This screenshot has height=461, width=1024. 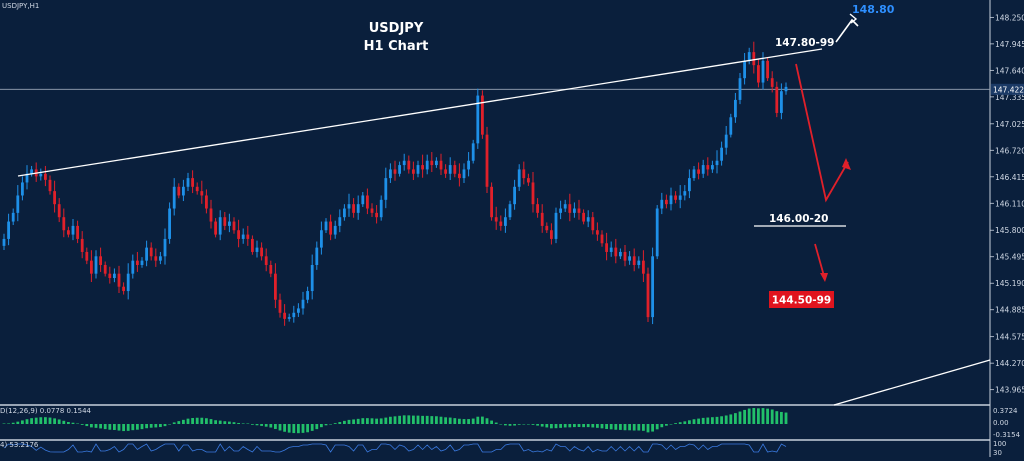 I want to click on price-tick-label: 144.885, so click(x=1009, y=310).